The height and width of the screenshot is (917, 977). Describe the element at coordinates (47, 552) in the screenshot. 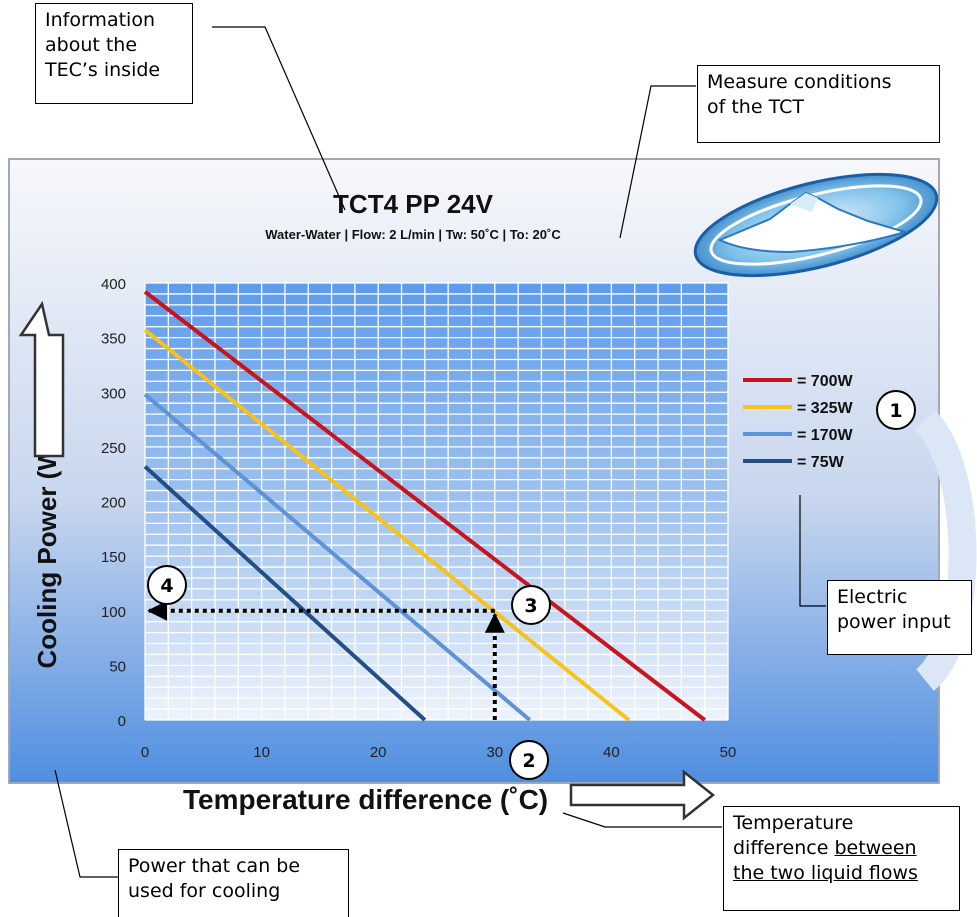

I see `y-axis-label: Cooling Power (W)` at that location.